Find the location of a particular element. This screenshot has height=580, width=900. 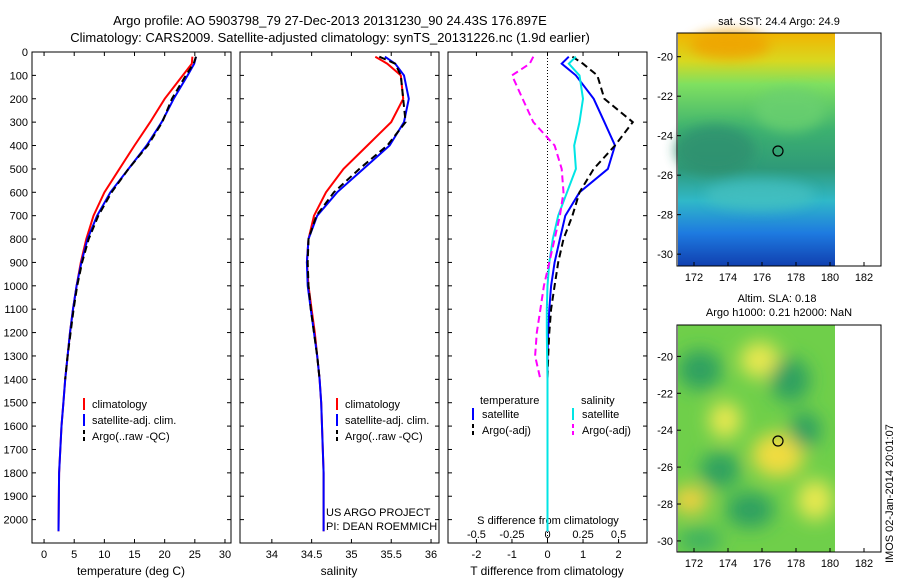

y-tick-label: 1500 is located at coordinates (16, 404).